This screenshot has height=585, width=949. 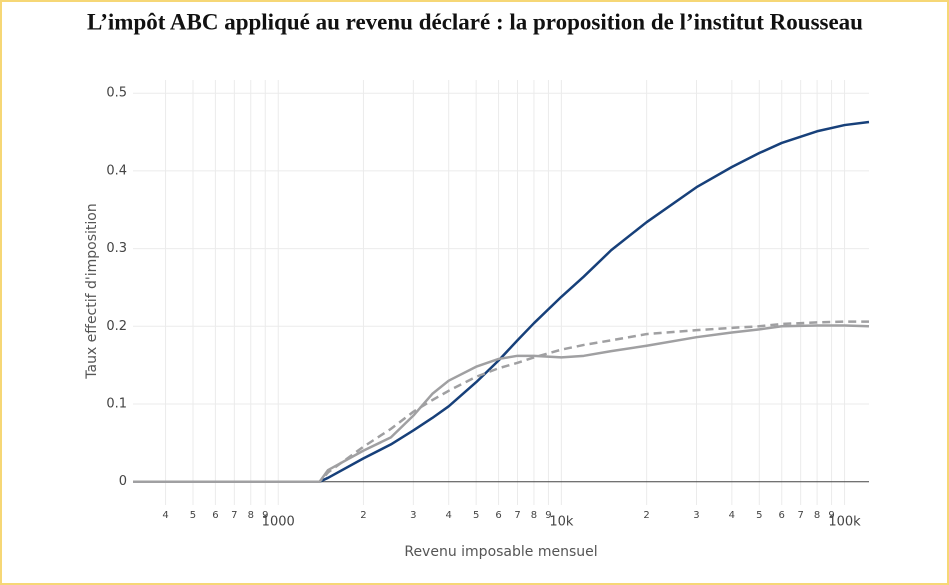 What do you see at coordinates (500, 552) in the screenshot?
I see `x-axis-title: Revenu imposable mensuel` at bounding box center [500, 552].